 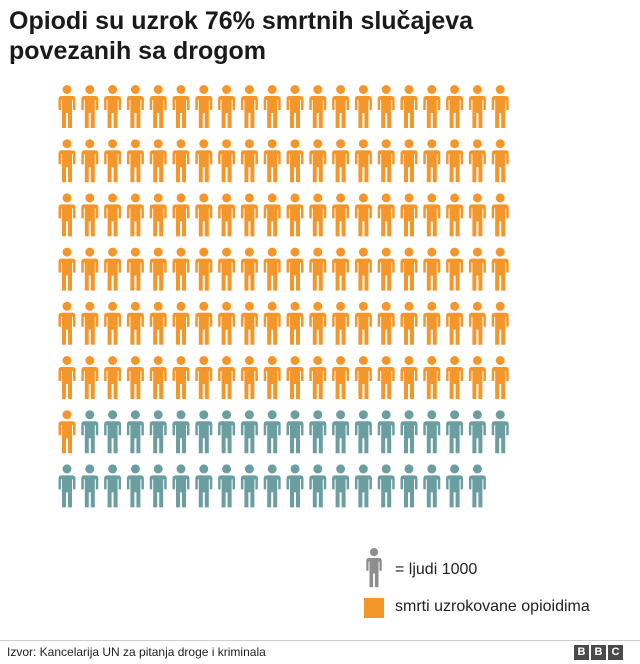 I want to click on legend-swatch, so click(x=374, y=608).